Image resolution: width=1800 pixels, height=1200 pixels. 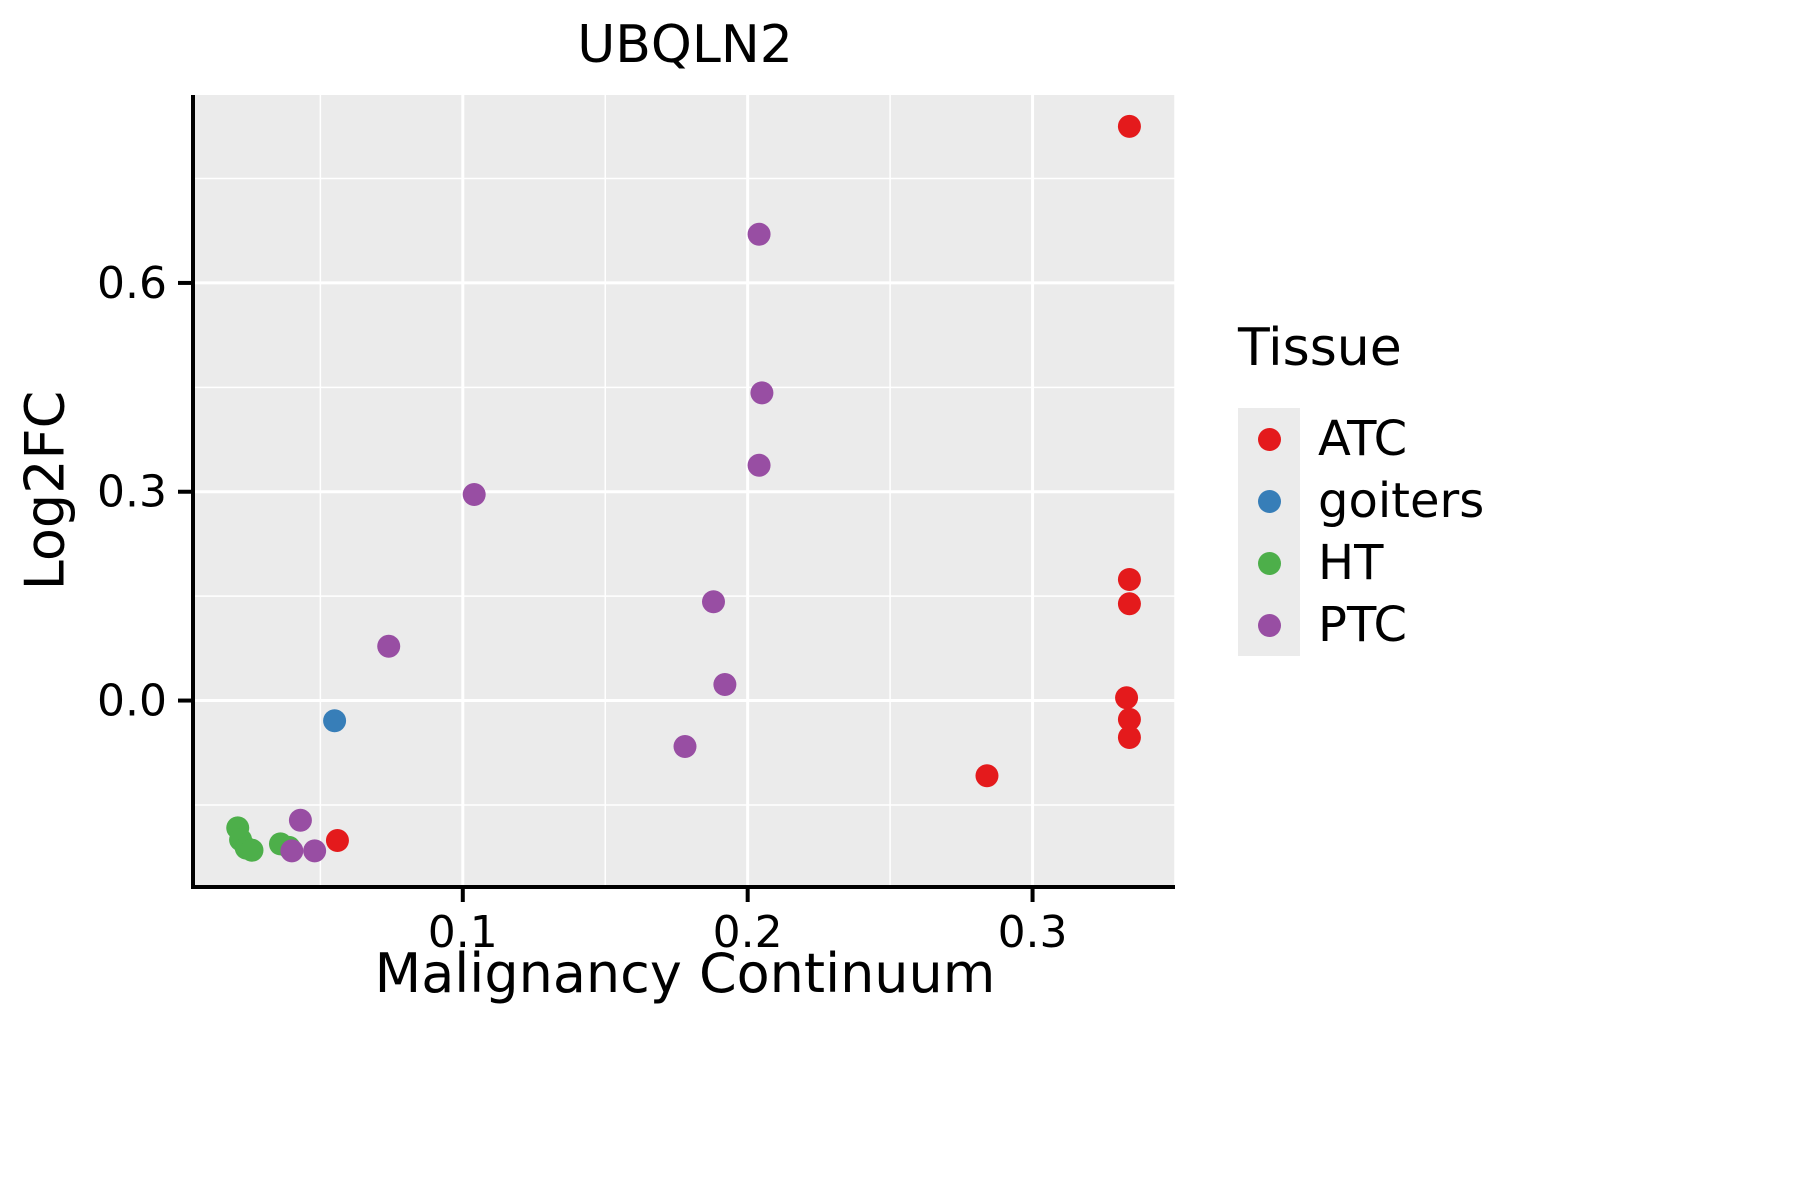 I want to click on legend-item-PTC: PTC, so click(x=1361, y=625).